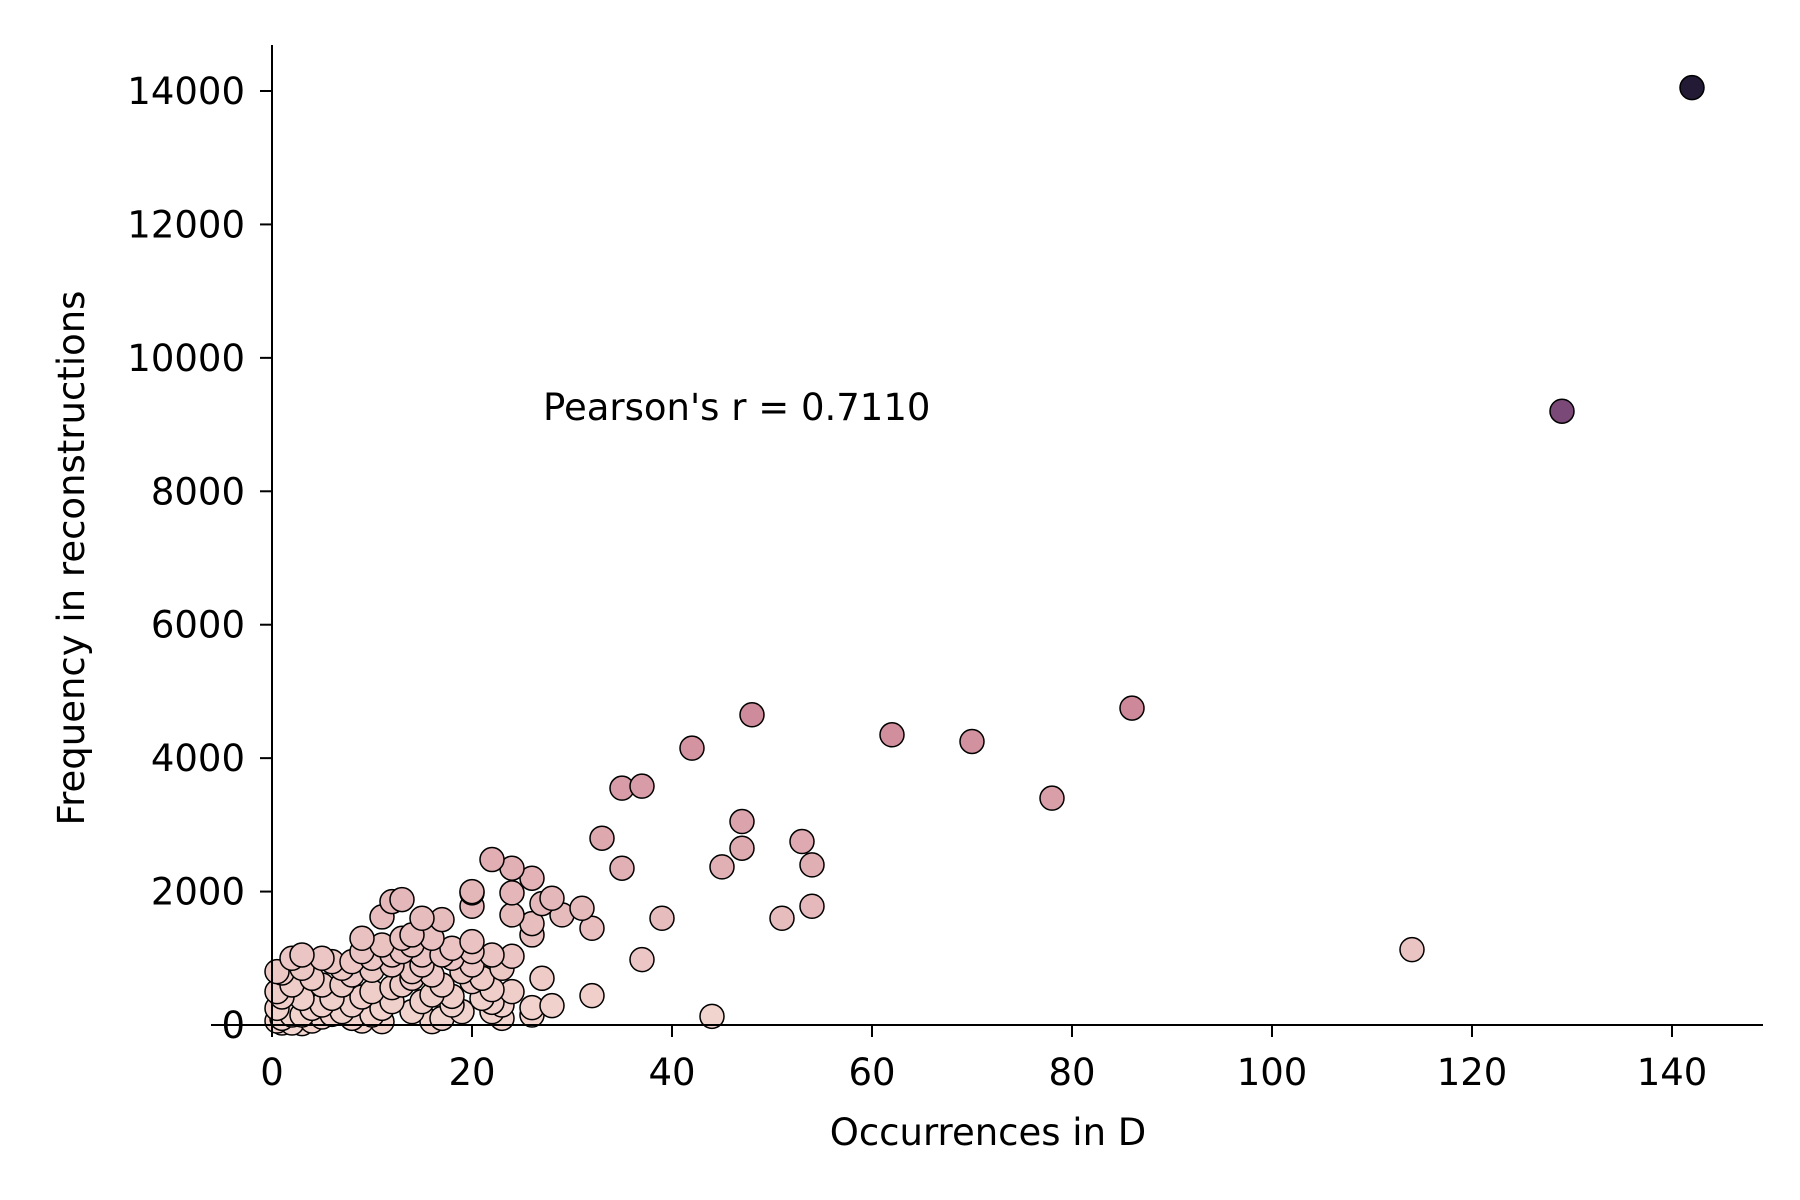  What do you see at coordinates (198, 625) in the screenshot?
I see `y-tick-label: 6000` at bounding box center [198, 625].